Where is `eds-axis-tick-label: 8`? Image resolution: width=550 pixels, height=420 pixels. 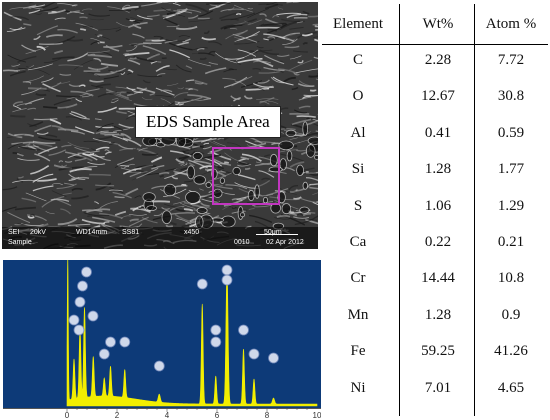 eds-axis-tick-label: 8 is located at coordinates (267, 415).